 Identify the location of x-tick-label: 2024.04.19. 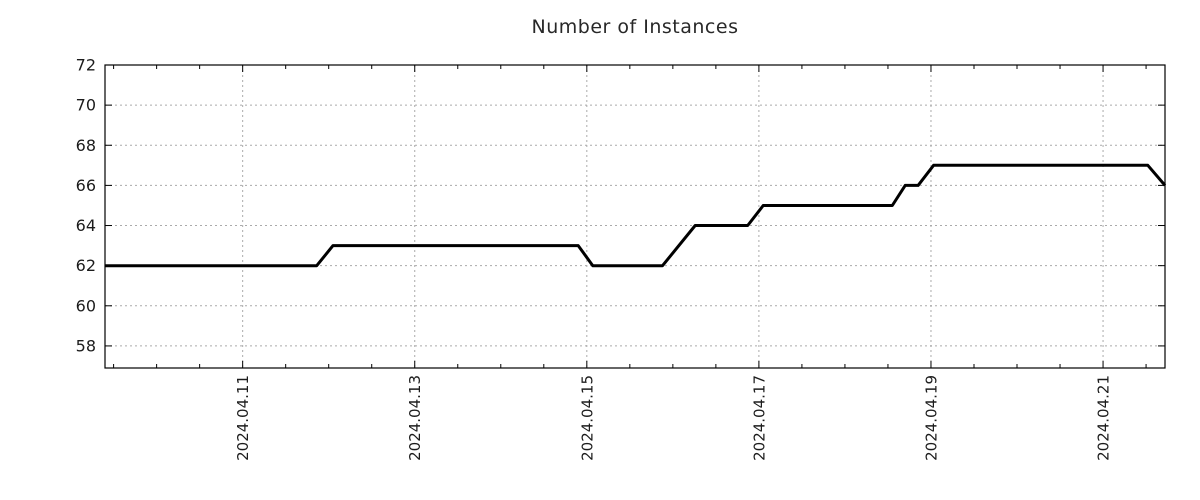
(931, 418).